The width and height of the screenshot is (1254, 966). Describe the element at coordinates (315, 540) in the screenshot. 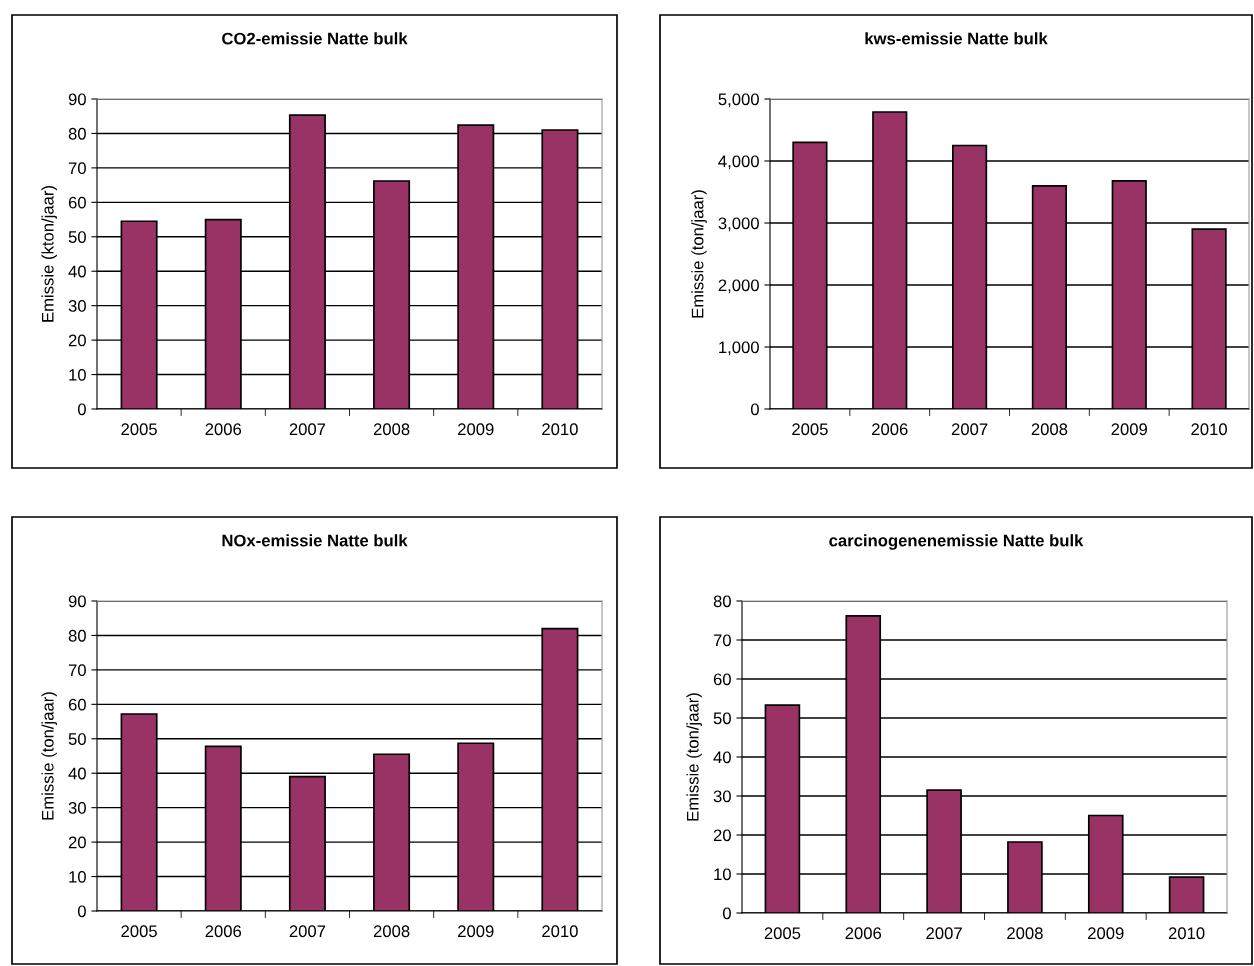

I see `chart-title: NOx-emissie Natte bulk` at that location.